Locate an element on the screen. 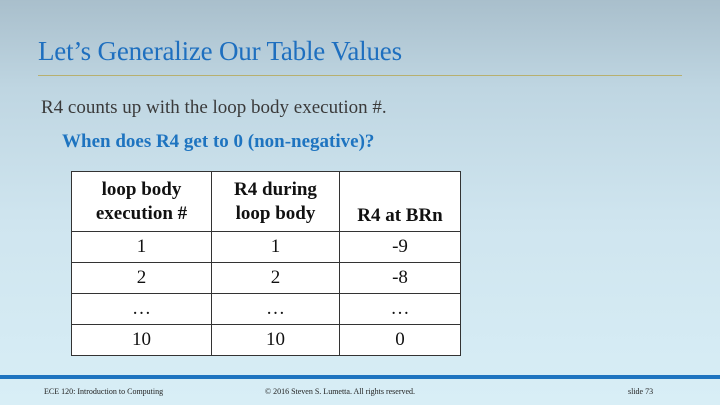 The height and width of the screenshot is (405, 720). title-underline is located at coordinates (360, 75).